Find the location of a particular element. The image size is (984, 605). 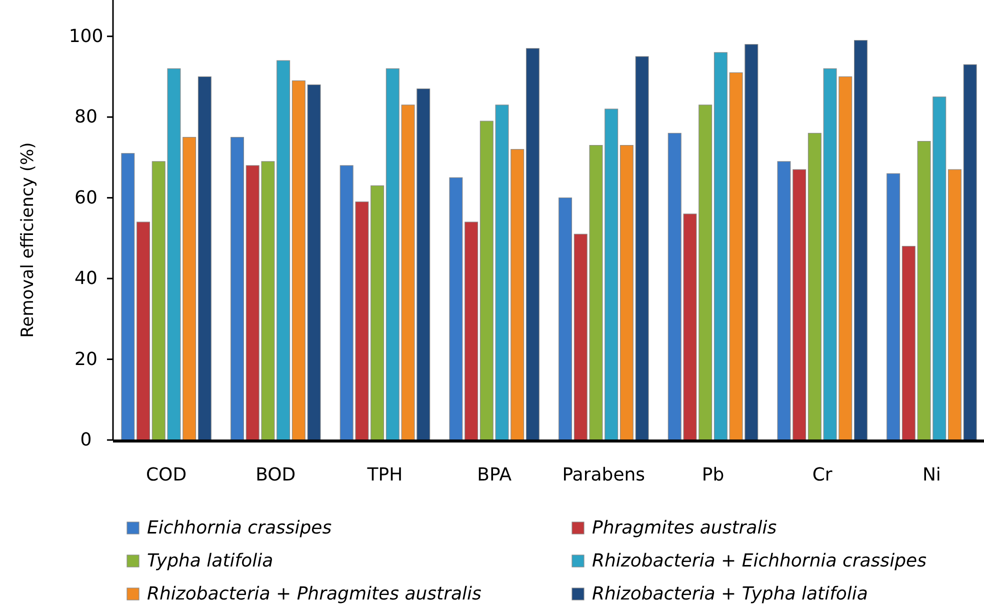

y-tick-label: 20 is located at coordinates (86, 359).